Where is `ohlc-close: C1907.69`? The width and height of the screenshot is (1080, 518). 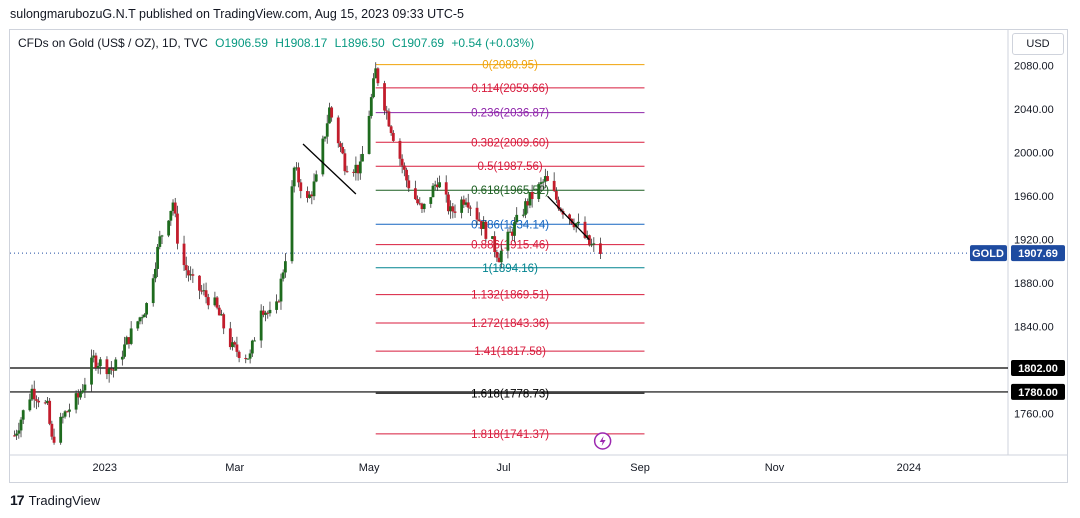 ohlc-close: C1907.69 is located at coordinates (418, 43).